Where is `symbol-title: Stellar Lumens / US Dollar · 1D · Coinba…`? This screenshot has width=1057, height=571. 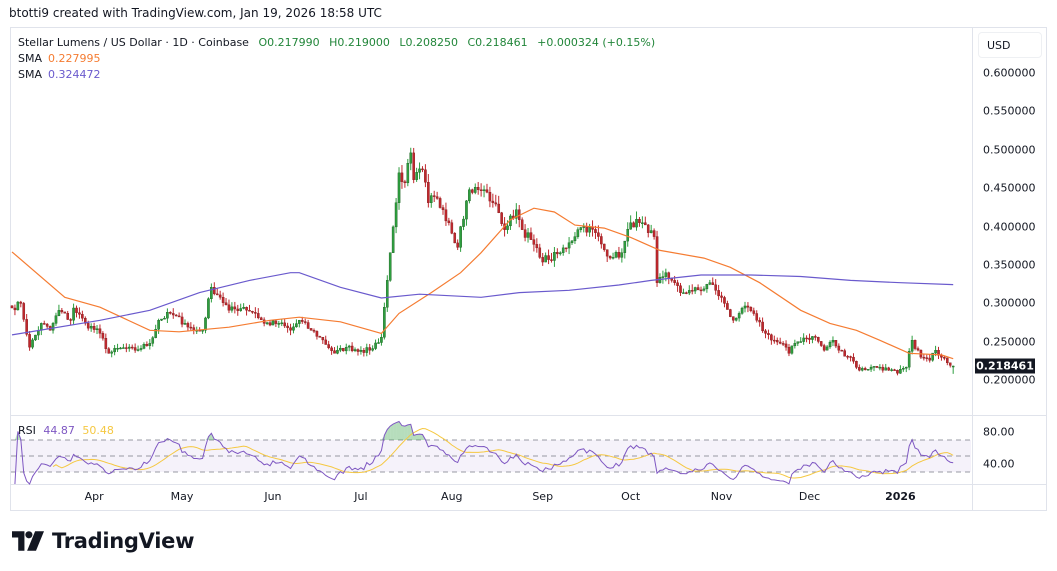 symbol-title: Stellar Lumens / US Dollar · 1D · Coinba… is located at coordinates (133, 42).